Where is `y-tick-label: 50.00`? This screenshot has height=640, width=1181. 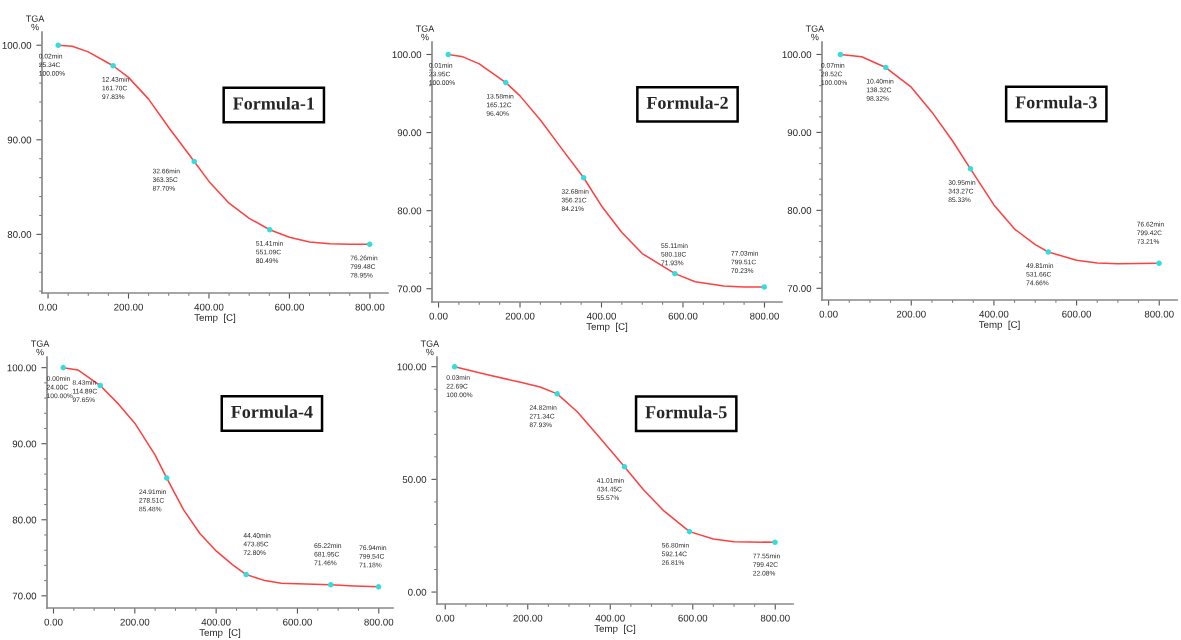
y-tick-label: 50.00 is located at coordinates (414, 479).